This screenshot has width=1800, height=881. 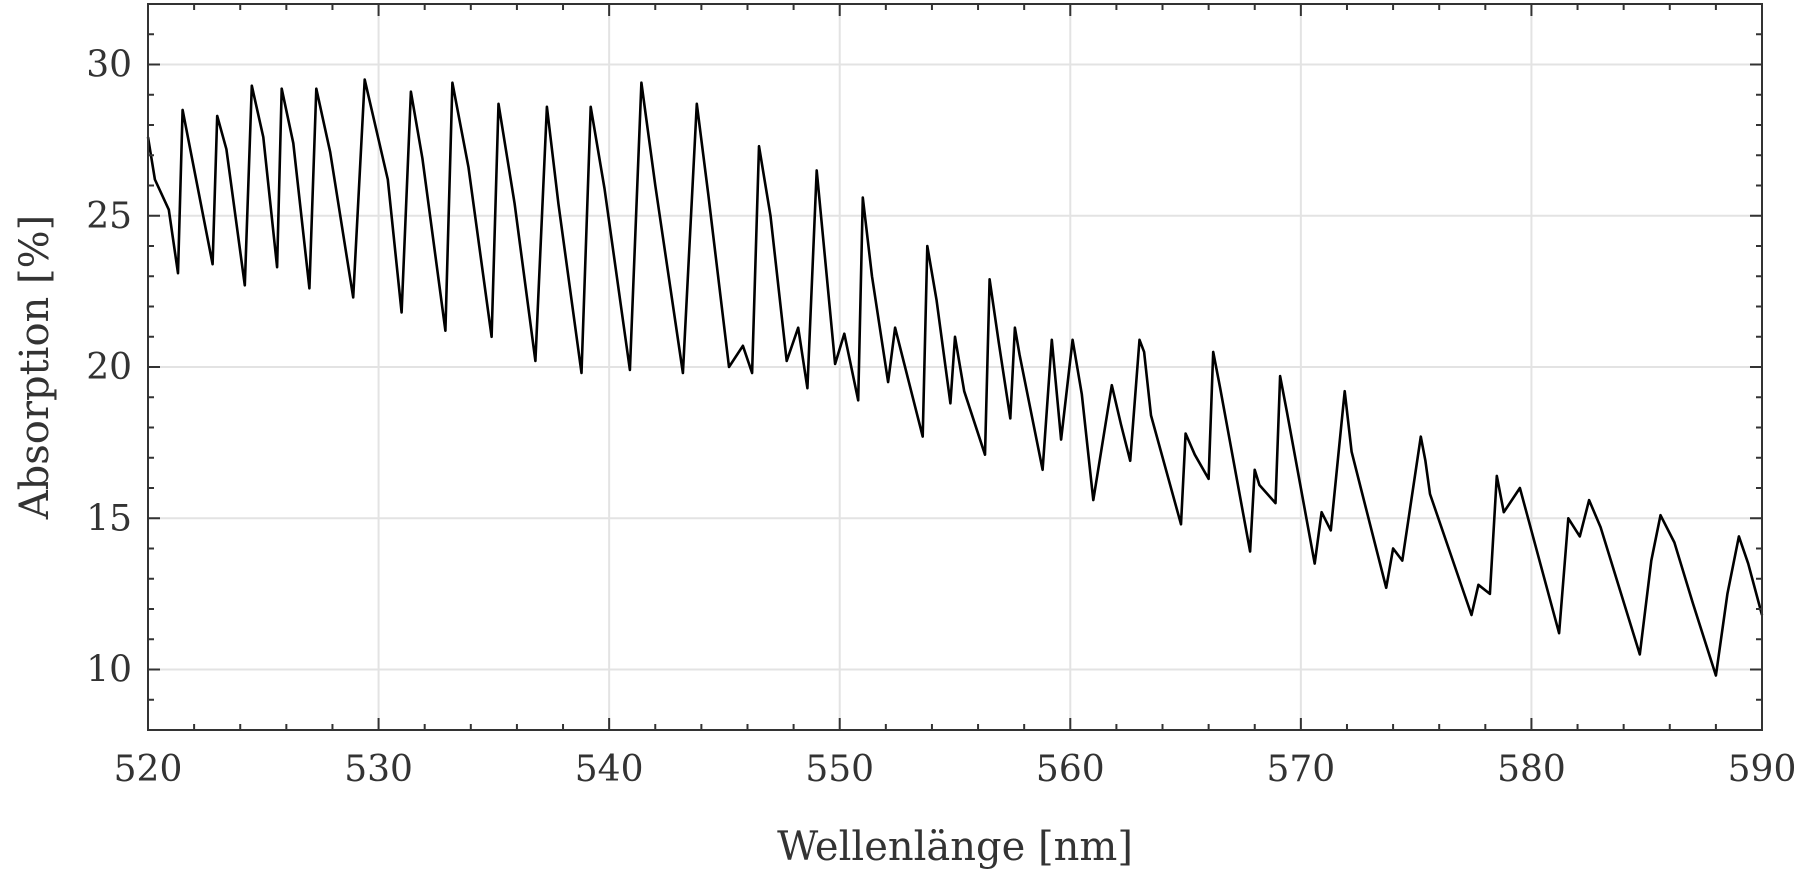 What do you see at coordinates (35, 367) in the screenshot?
I see `y-axis-title: Absorption [%]` at bounding box center [35, 367].